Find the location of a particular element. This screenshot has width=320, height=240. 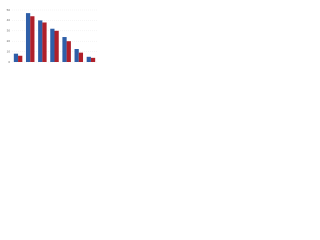

y-tick-label: 40 is located at coordinates (9, 20).